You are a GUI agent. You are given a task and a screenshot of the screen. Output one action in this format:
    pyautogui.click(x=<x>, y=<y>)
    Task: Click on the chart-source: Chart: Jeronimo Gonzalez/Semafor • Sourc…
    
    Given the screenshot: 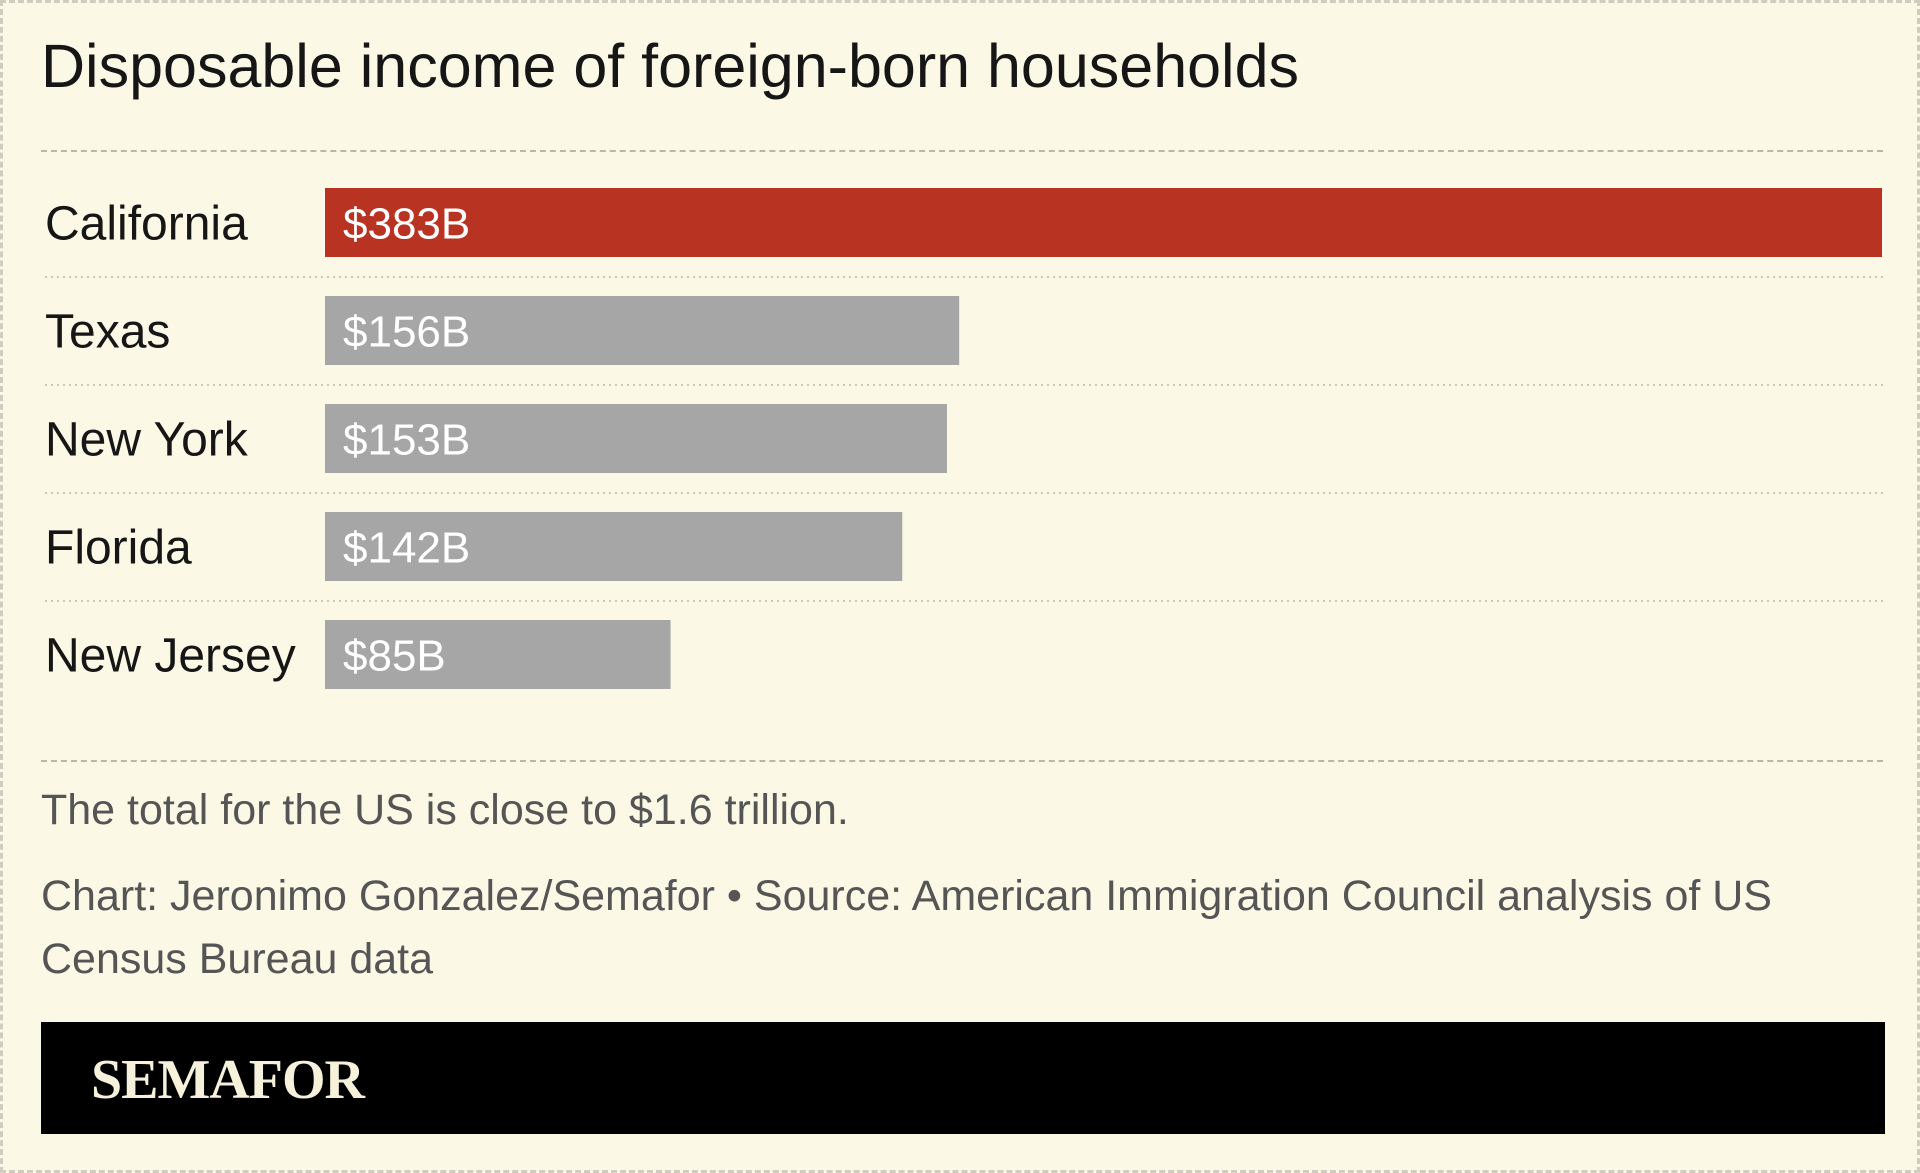 What is the action you would take?
    pyautogui.click(x=906, y=927)
    